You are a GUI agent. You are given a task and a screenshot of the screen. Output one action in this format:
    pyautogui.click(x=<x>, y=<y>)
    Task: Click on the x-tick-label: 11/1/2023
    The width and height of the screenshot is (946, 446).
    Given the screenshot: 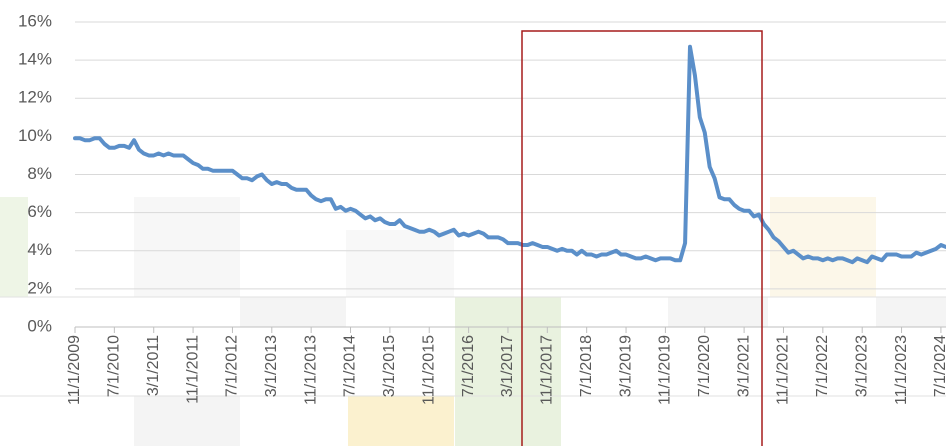 What is the action you would take?
    pyautogui.click(x=901, y=370)
    